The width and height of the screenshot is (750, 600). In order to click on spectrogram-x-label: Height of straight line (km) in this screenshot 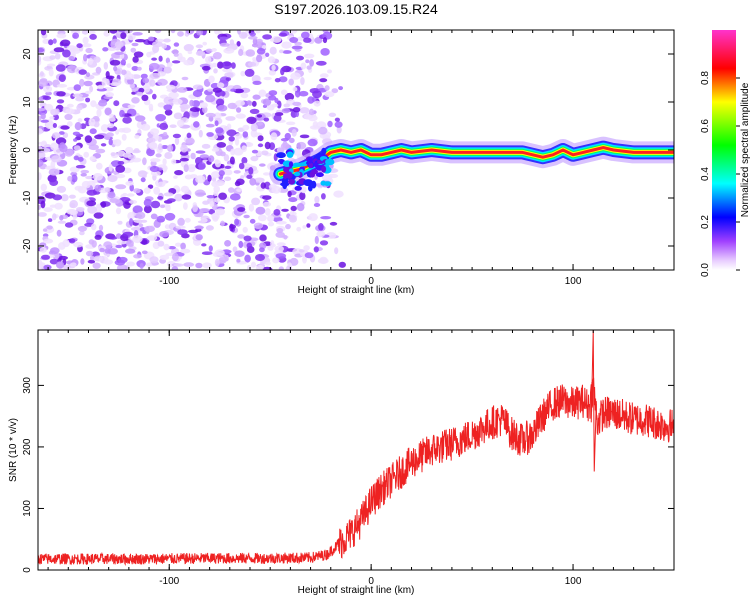, I will do `click(356, 290)`.